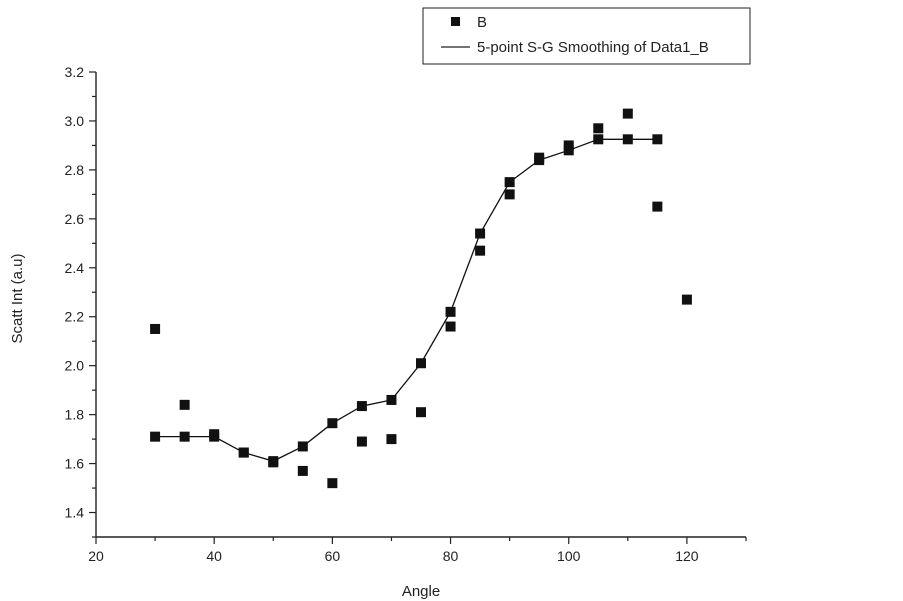 The image size is (903, 601). I want to click on y-tick-label: 3.2, so click(75, 72).